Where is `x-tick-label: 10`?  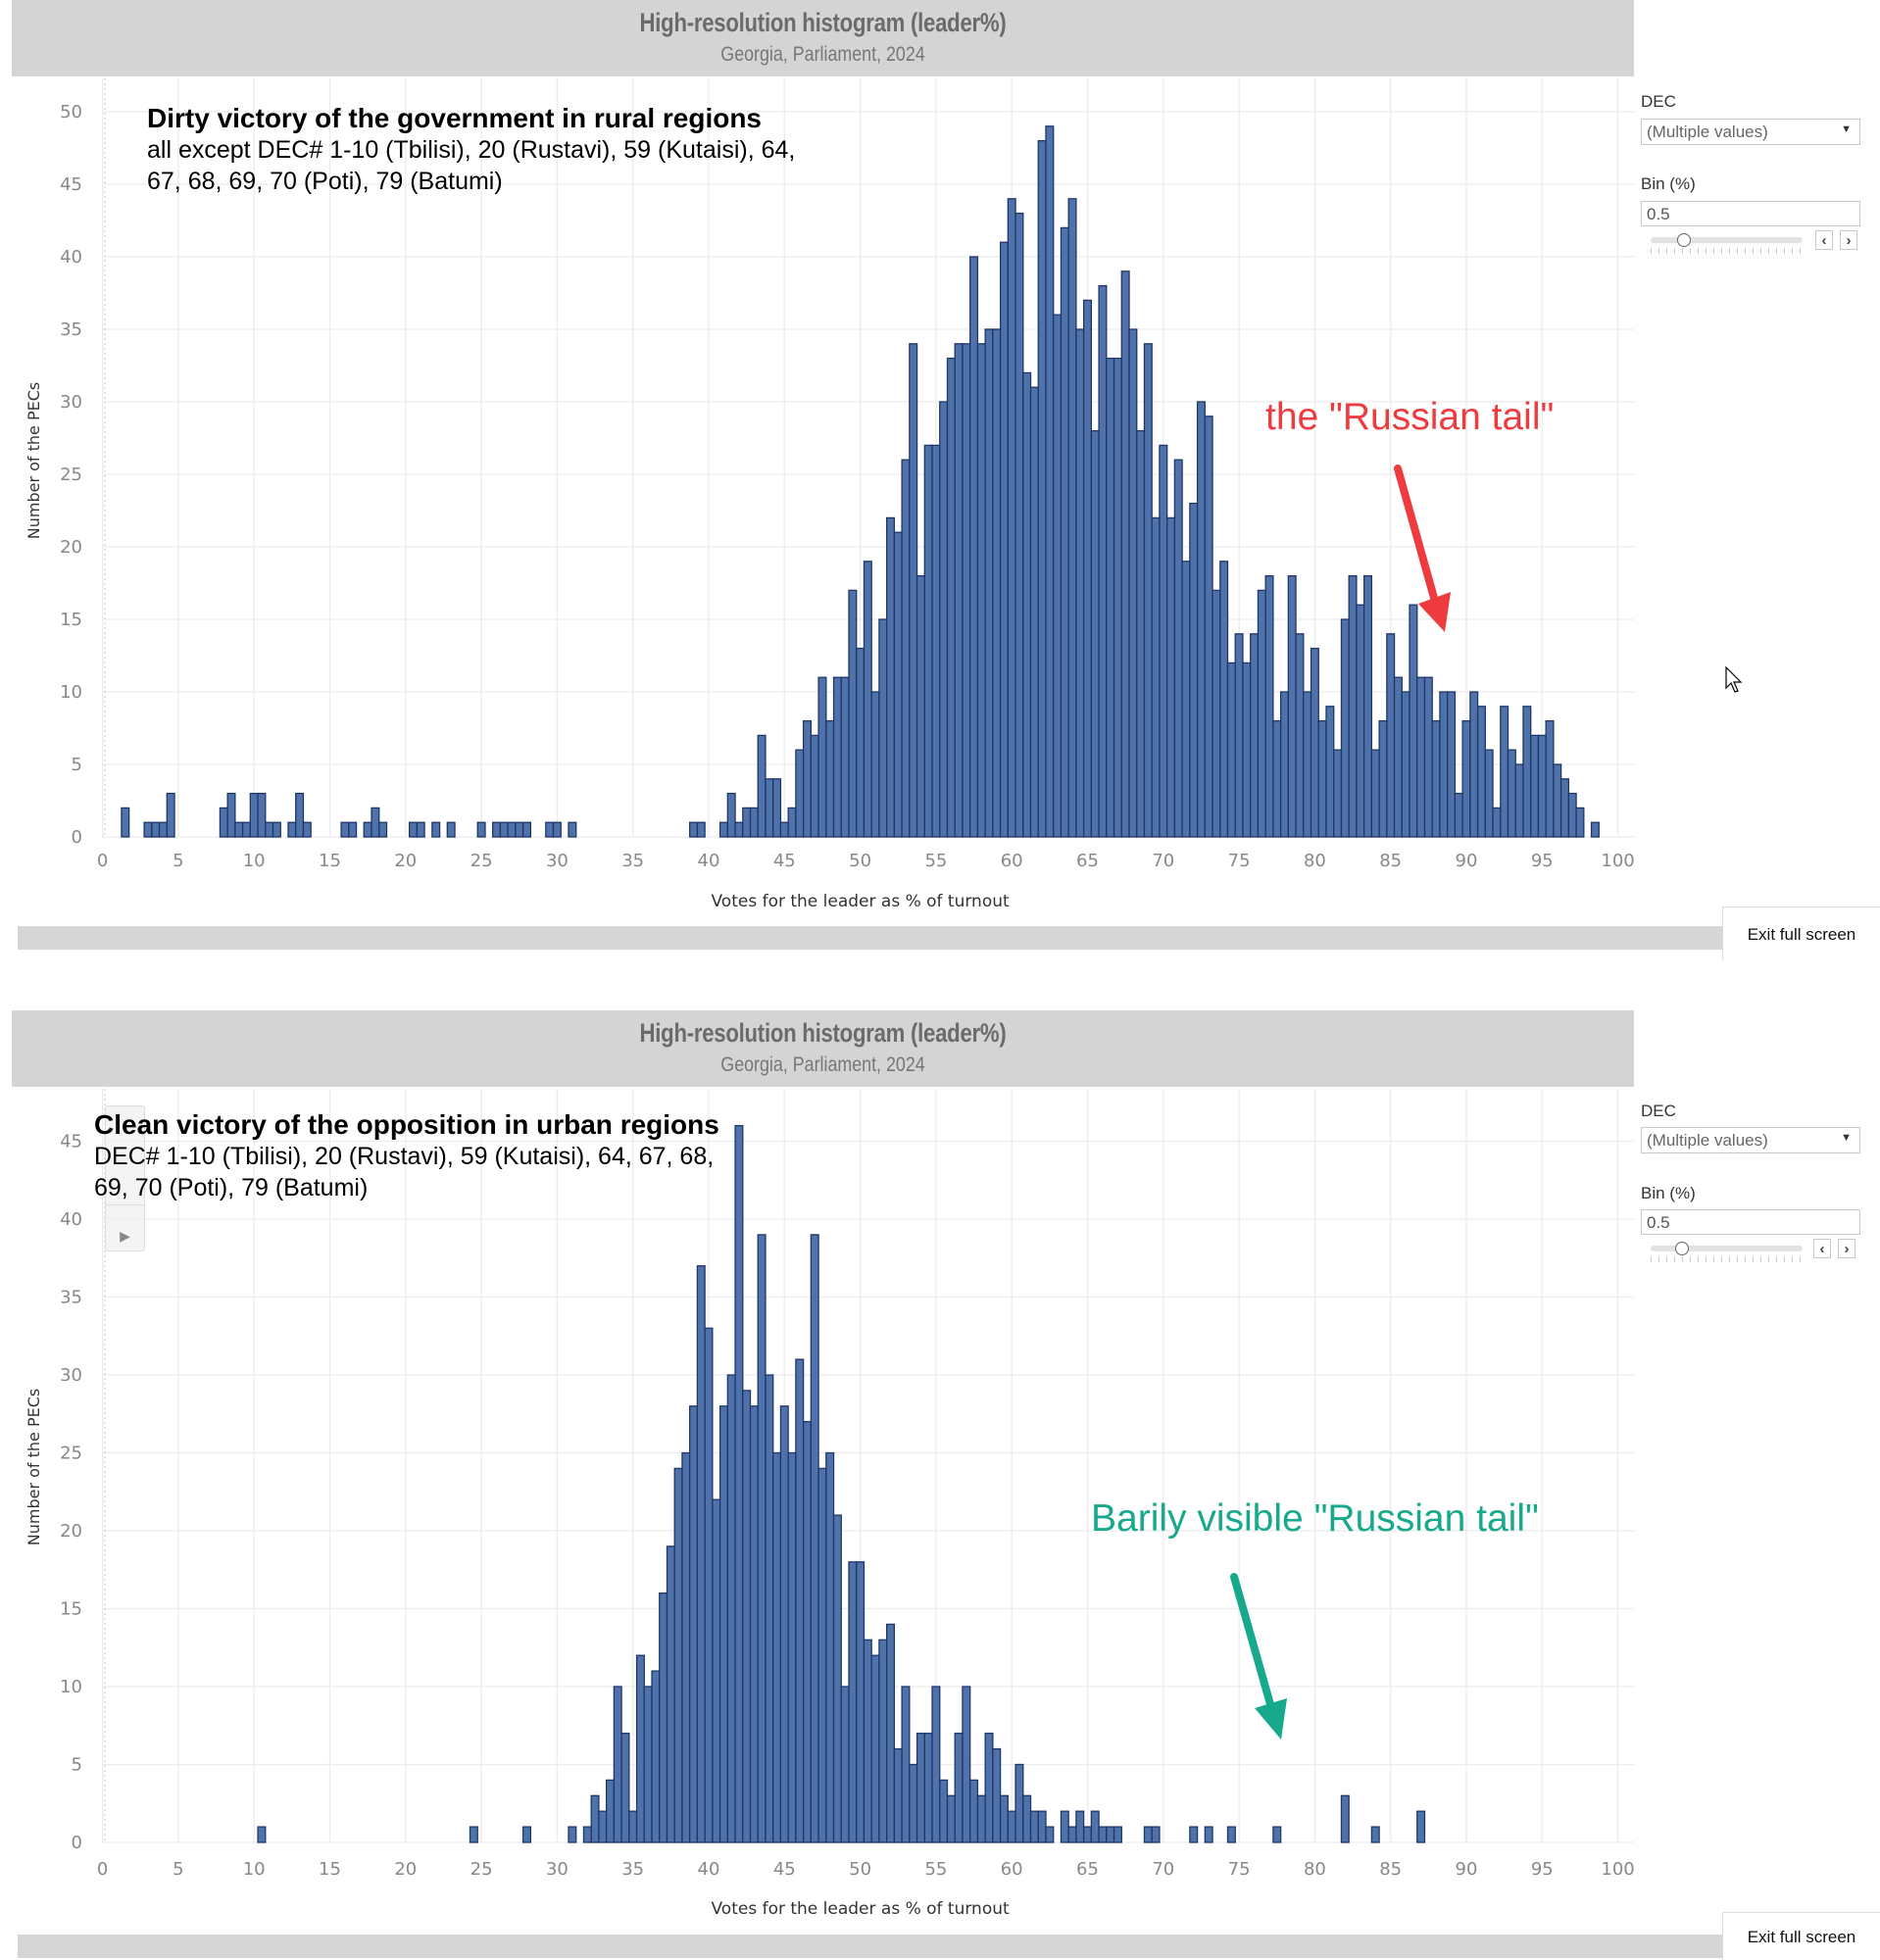
x-tick-label: 10 is located at coordinates (254, 1869).